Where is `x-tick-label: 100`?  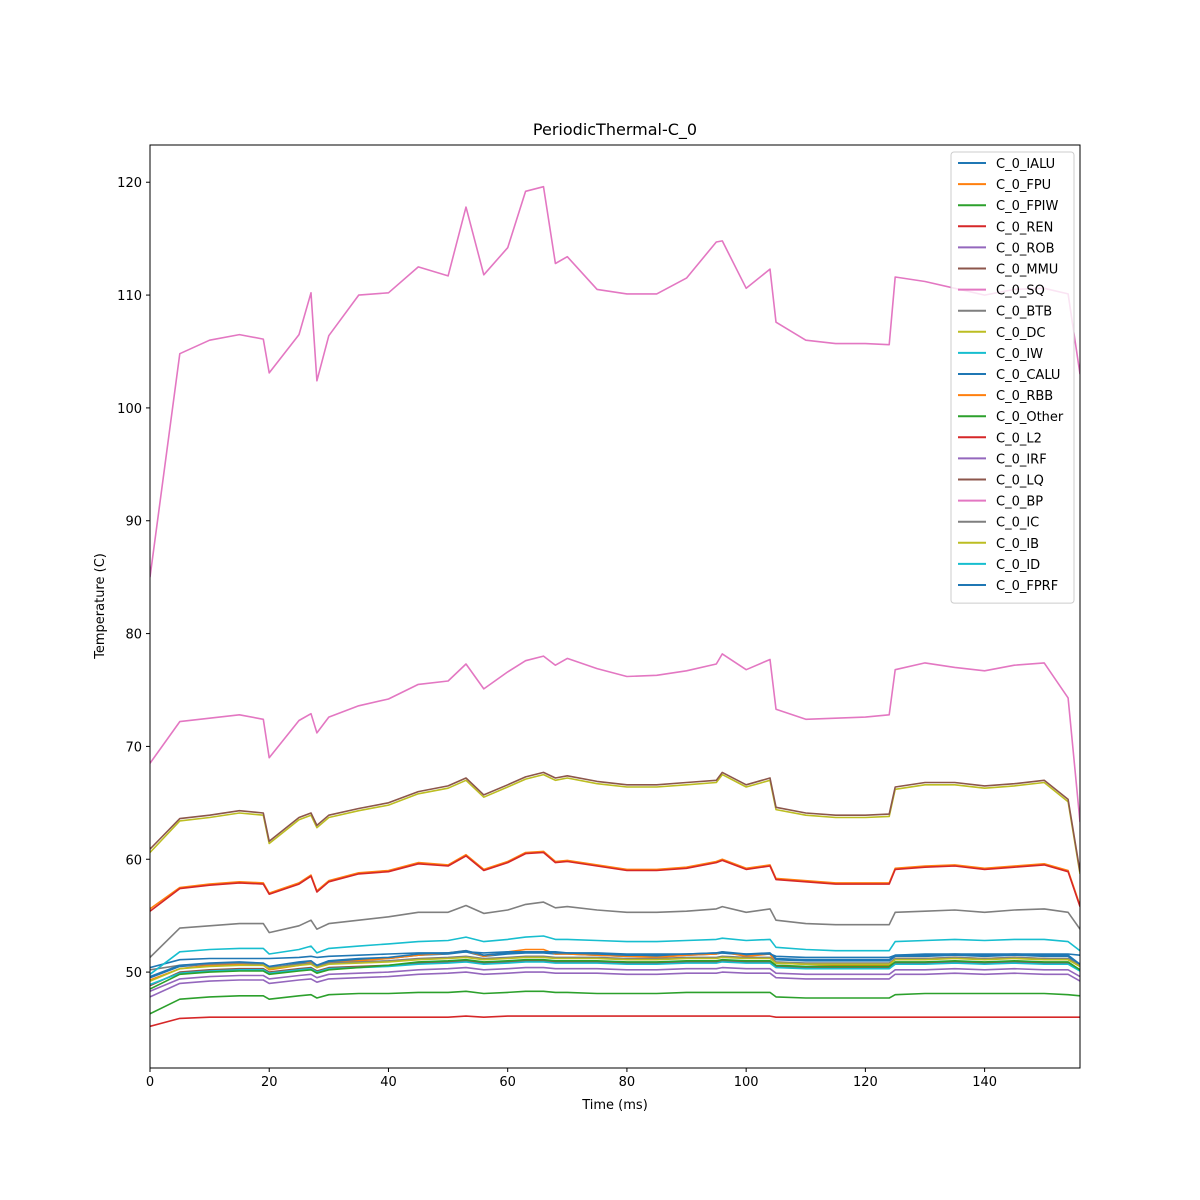 x-tick-label: 100 is located at coordinates (746, 1082).